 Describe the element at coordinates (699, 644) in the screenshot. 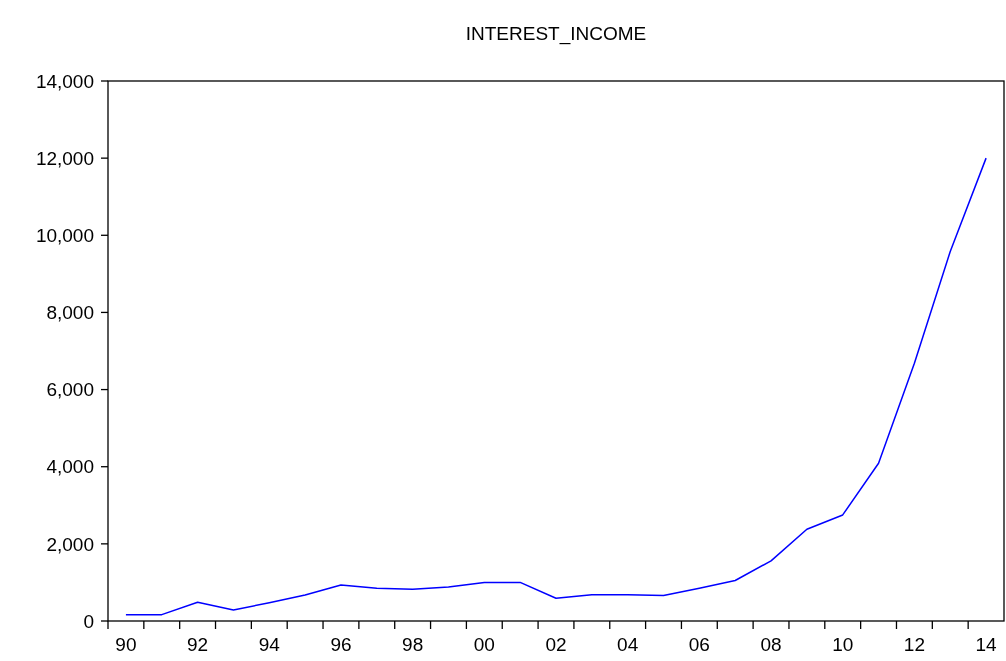

I see `x-tick-label: 06` at that location.